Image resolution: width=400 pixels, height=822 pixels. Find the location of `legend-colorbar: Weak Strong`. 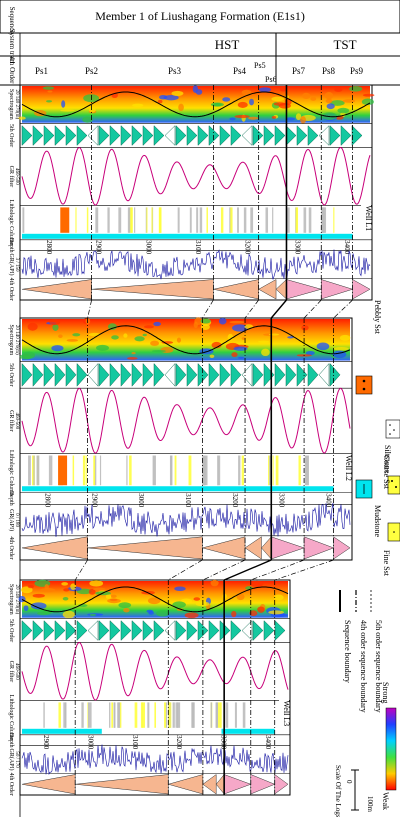

legend-colorbar: Weak Strong is located at coordinates (389, 746).